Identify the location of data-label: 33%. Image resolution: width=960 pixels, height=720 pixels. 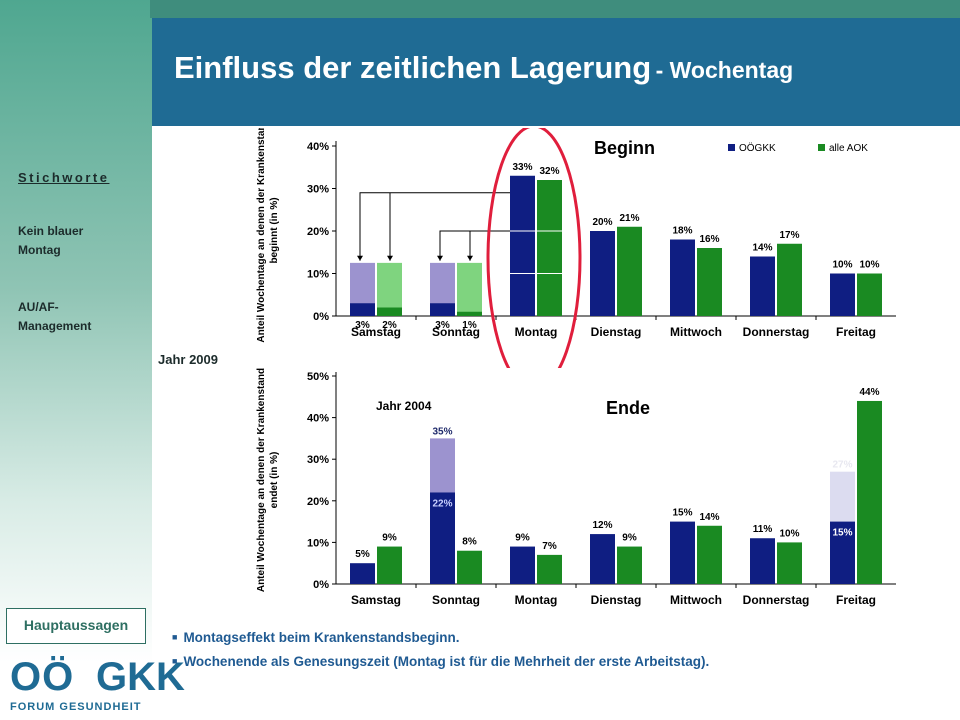
(522, 167).